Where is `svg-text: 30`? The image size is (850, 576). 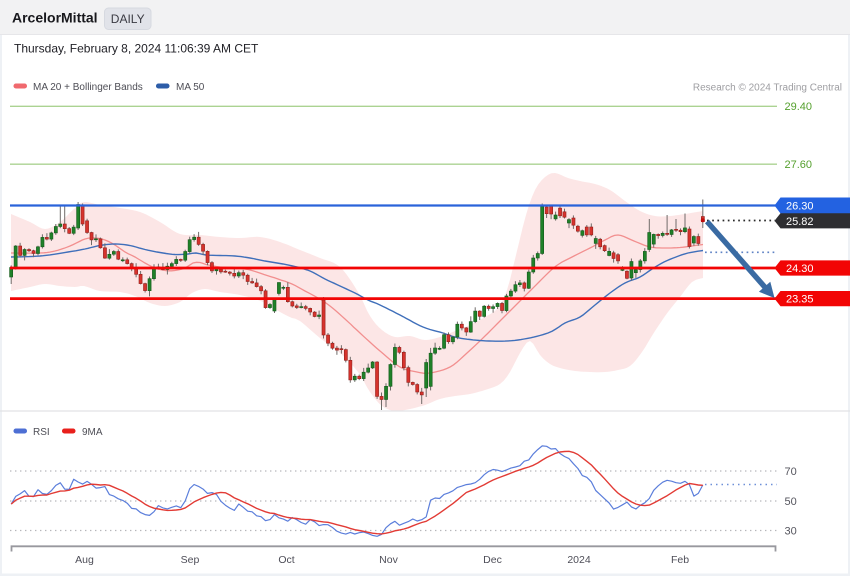
svg-text: 30 is located at coordinates (791, 532).